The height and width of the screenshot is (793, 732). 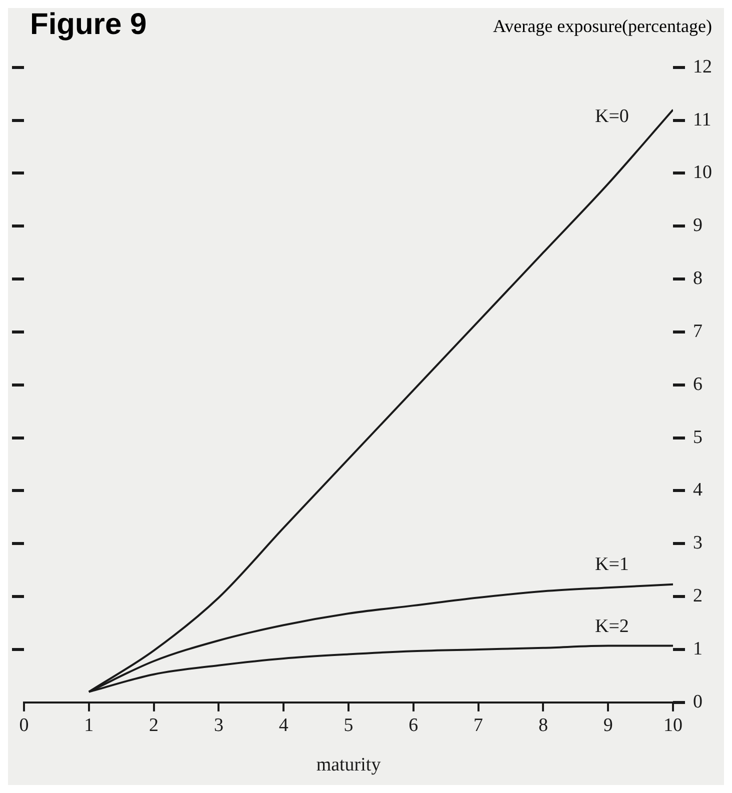 I want to click on series-label: K=2, so click(x=612, y=627).